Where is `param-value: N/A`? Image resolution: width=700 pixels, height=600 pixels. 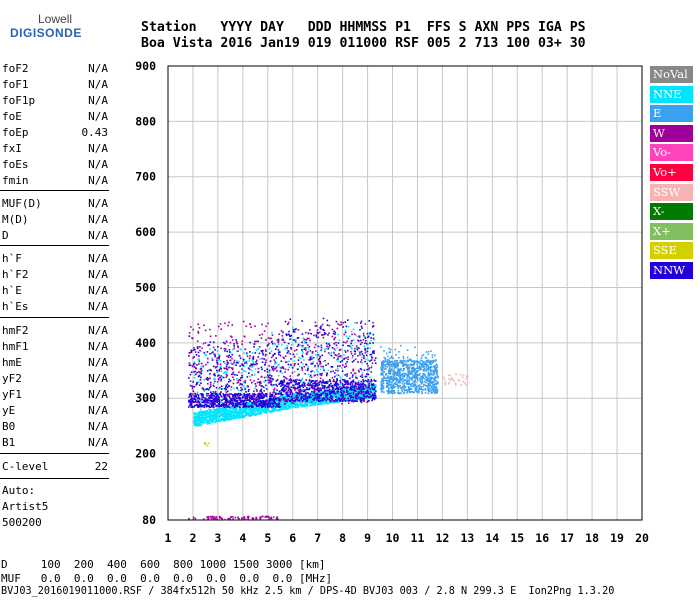
param-value: N/A is located at coordinates (98, 235).